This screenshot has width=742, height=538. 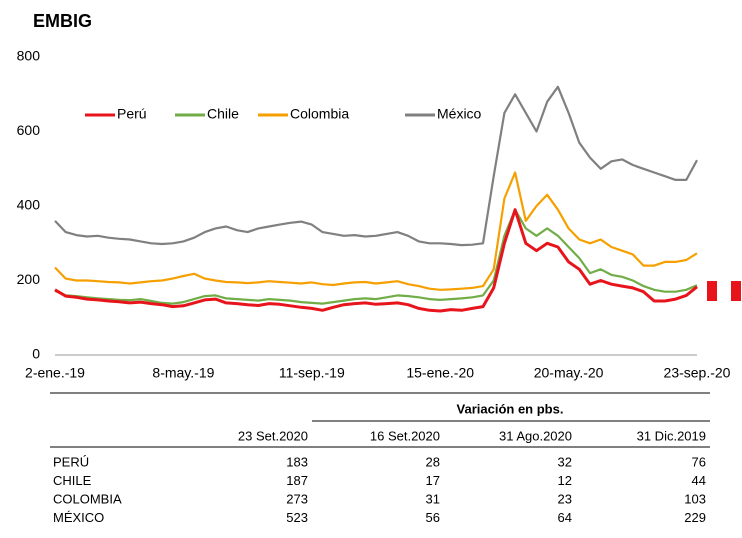 What do you see at coordinates (36, 354) in the screenshot?
I see `y-tick-label: 0` at bounding box center [36, 354].